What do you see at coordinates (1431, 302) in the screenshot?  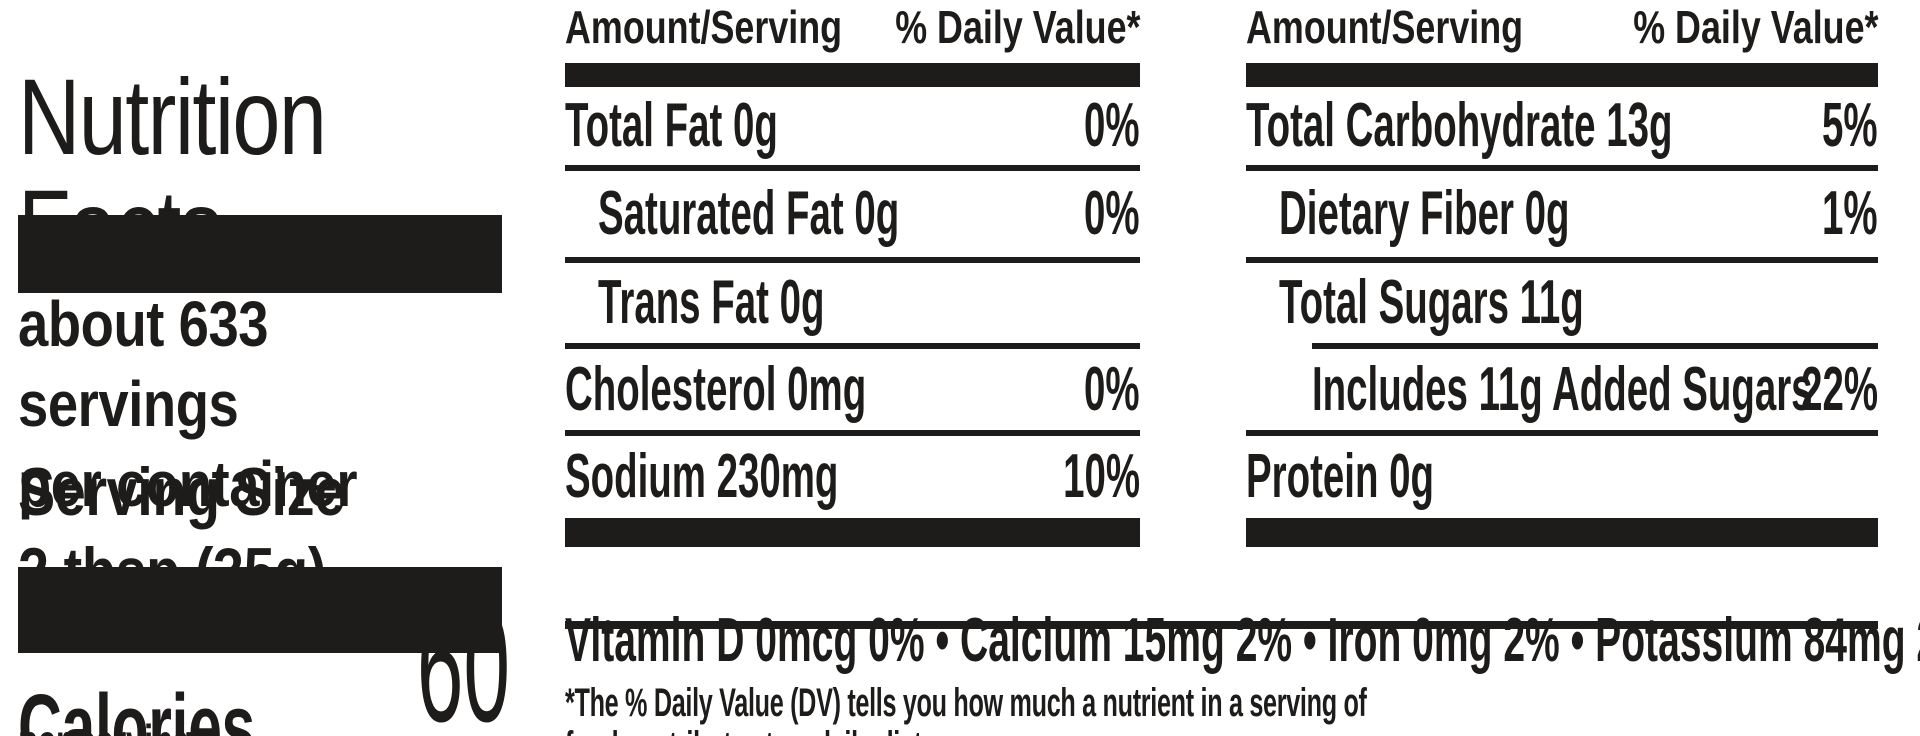 I see `nutrient-name: Total Sugars 11g` at bounding box center [1431, 302].